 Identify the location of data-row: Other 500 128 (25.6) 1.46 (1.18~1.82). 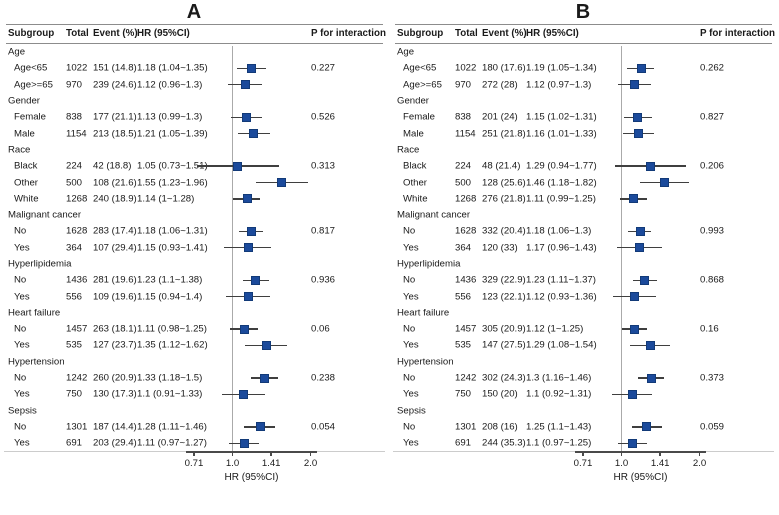
(583, 182).